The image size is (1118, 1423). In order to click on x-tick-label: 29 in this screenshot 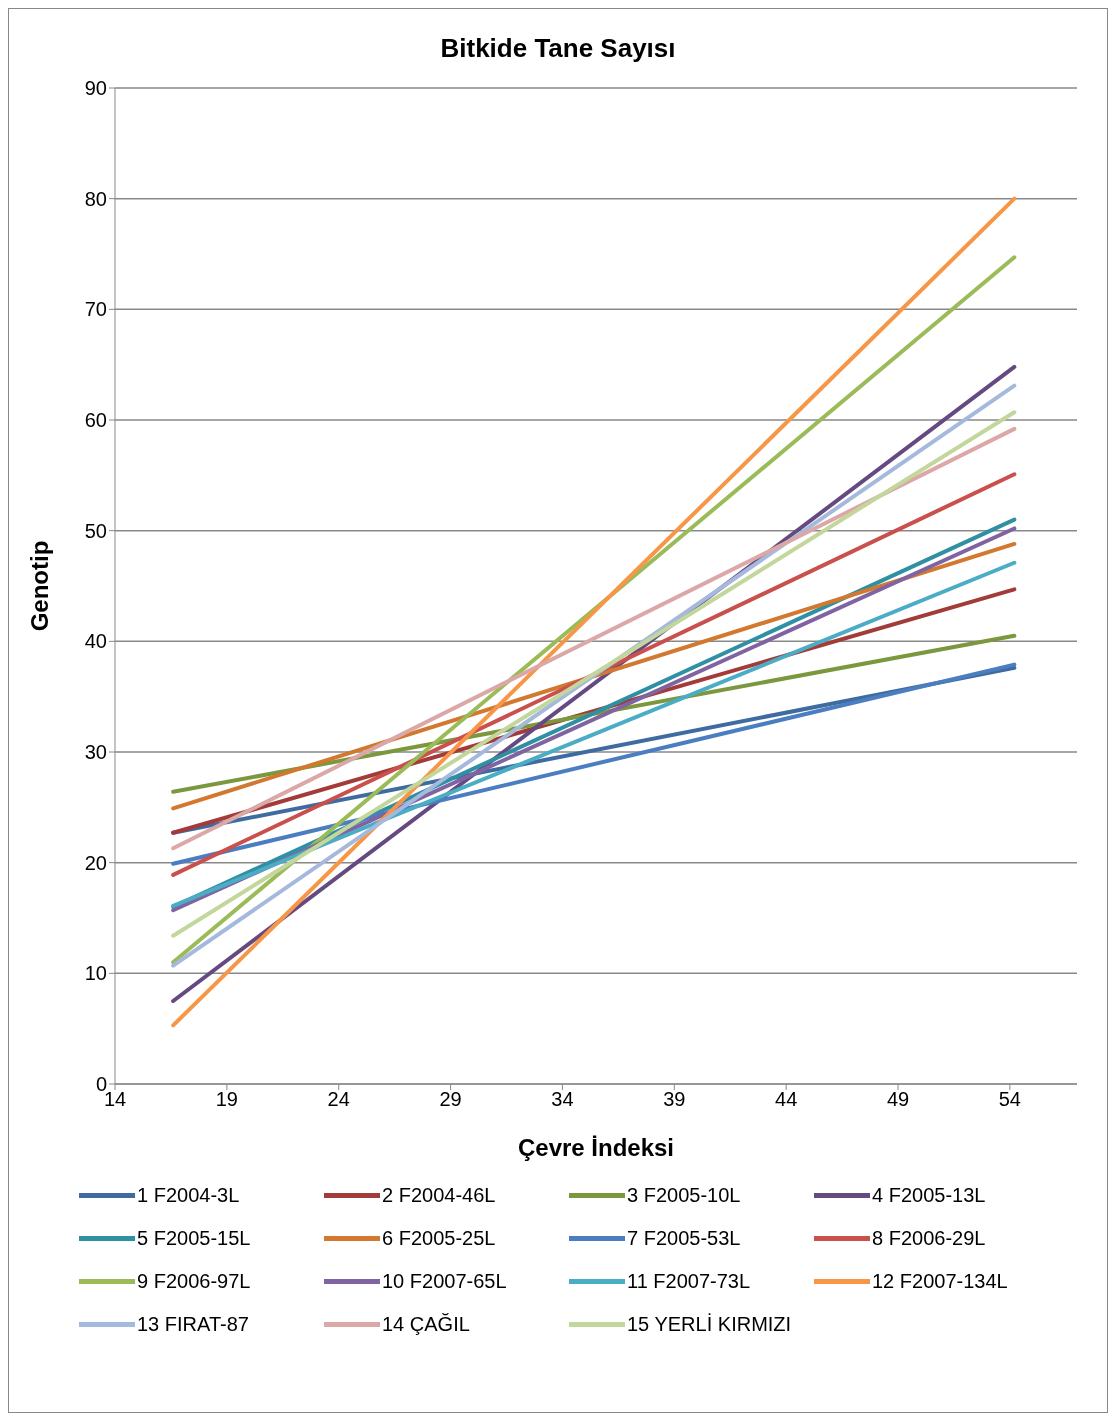, I will do `click(450, 1099)`.